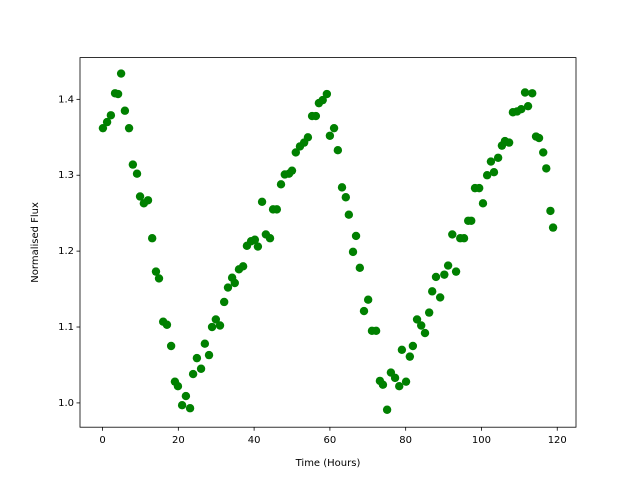 Image resolution: width=640 pixels, height=480 pixels. Describe the element at coordinates (328, 463) in the screenshot. I see `x-axis-label: Time (Hours)` at that location.